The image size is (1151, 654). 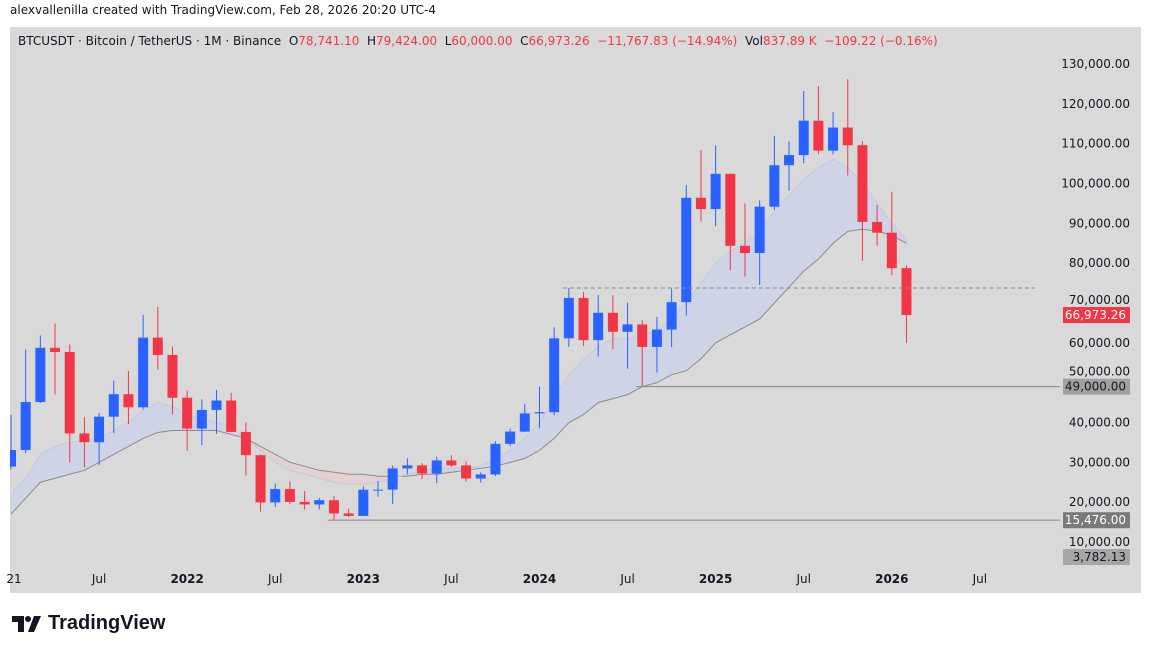 I want to click on y-tick-label: 130,000.00, so click(x=1095, y=64).